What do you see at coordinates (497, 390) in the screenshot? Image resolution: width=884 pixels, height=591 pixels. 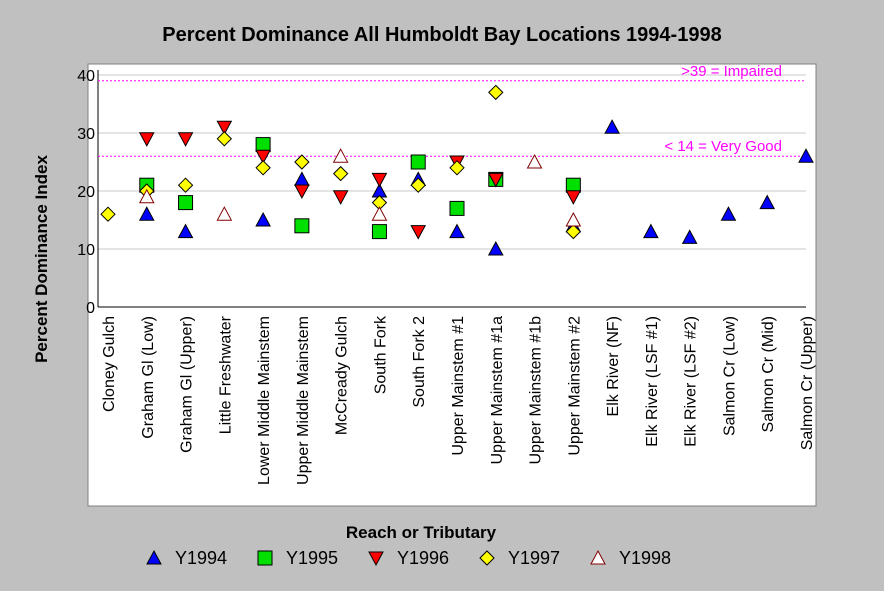 I see `category-label: Upper Mainstem #1a` at bounding box center [497, 390].